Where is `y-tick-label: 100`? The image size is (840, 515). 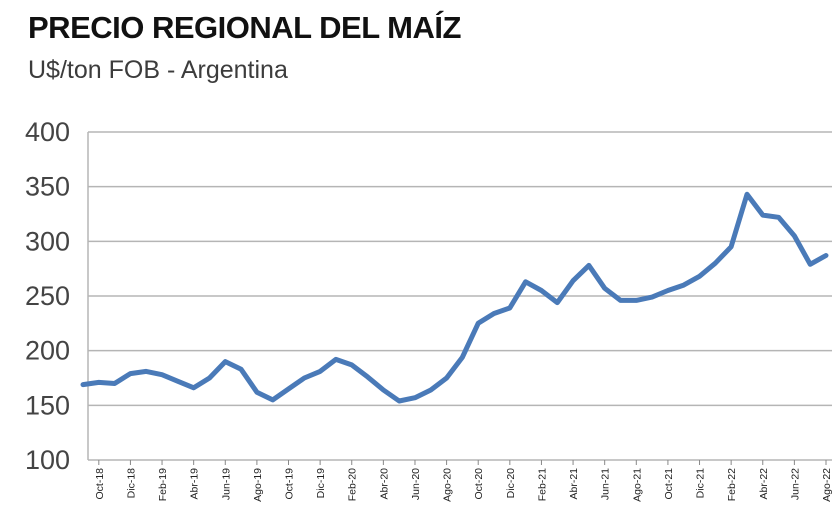
y-tick-label: 100 is located at coordinates (47, 460).